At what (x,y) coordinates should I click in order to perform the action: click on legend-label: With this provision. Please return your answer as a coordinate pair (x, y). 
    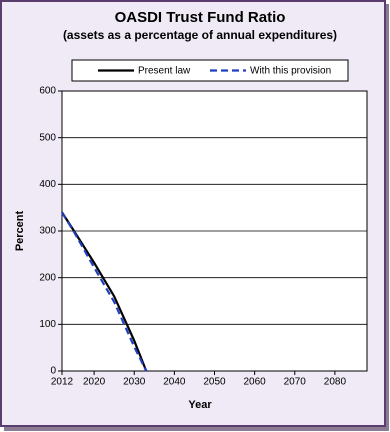
    Looking at the image, I should click on (290, 71).